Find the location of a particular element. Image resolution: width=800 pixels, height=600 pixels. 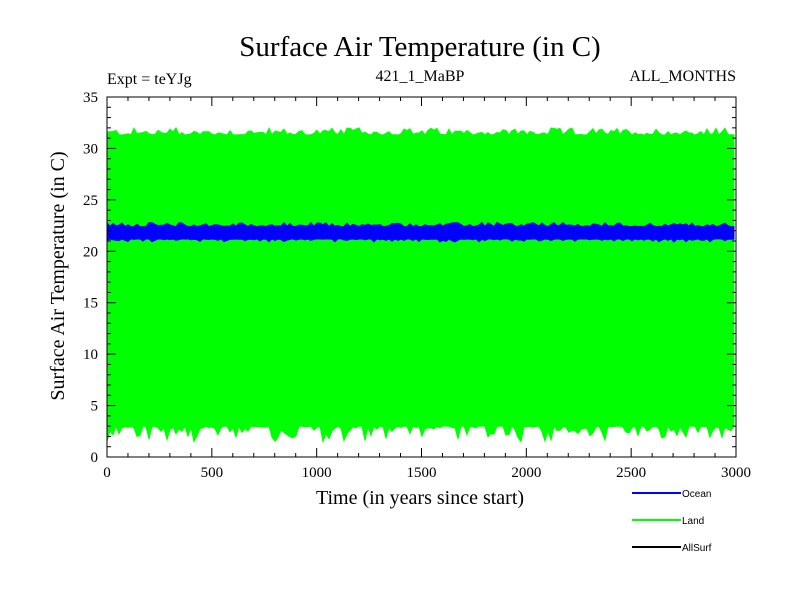

y-tick-label: 15 is located at coordinates (90, 304).